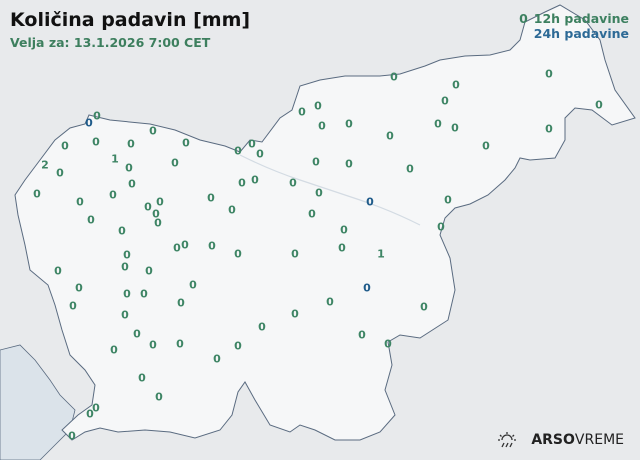  What do you see at coordinates (581, 33) in the screenshot?
I see `legend-item-24h: 24h padavine` at bounding box center [581, 33].